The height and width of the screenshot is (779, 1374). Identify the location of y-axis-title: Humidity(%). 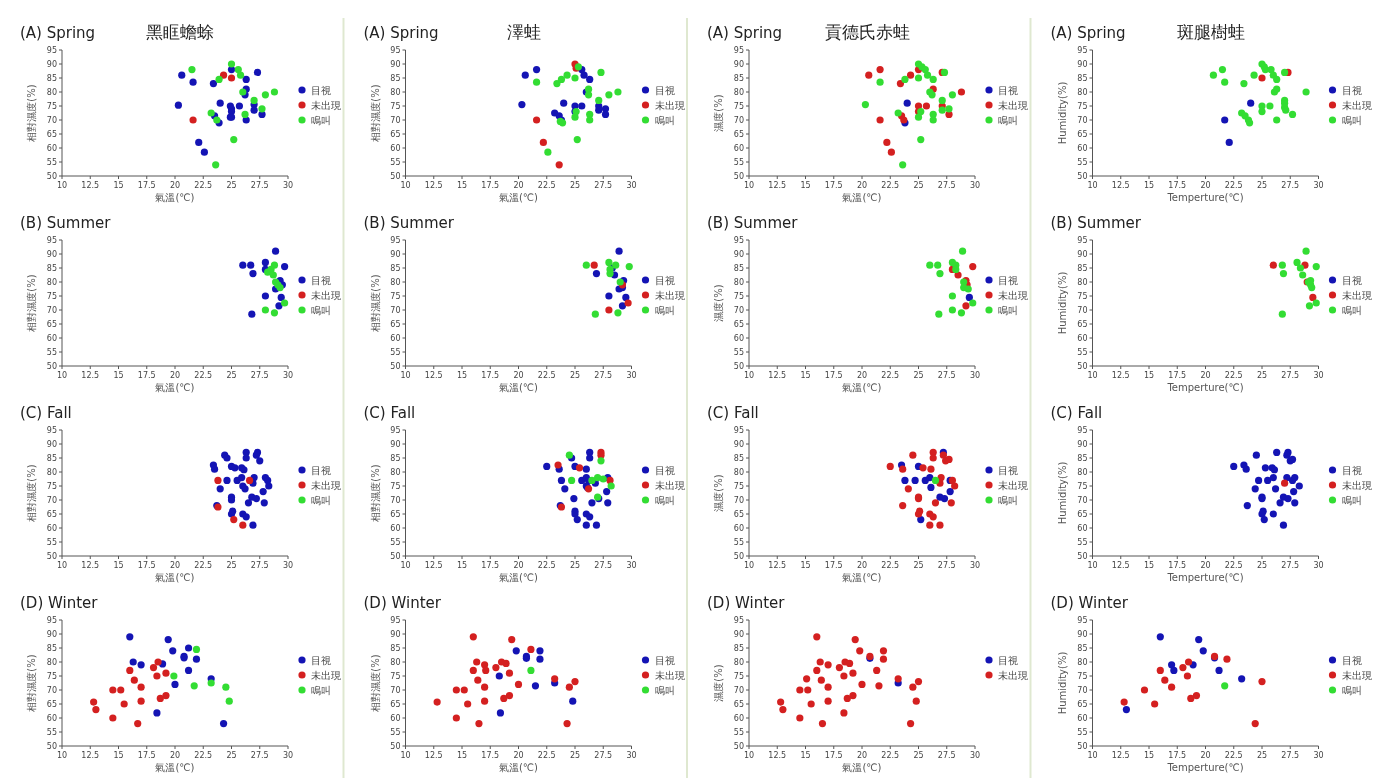
(1062, 303).